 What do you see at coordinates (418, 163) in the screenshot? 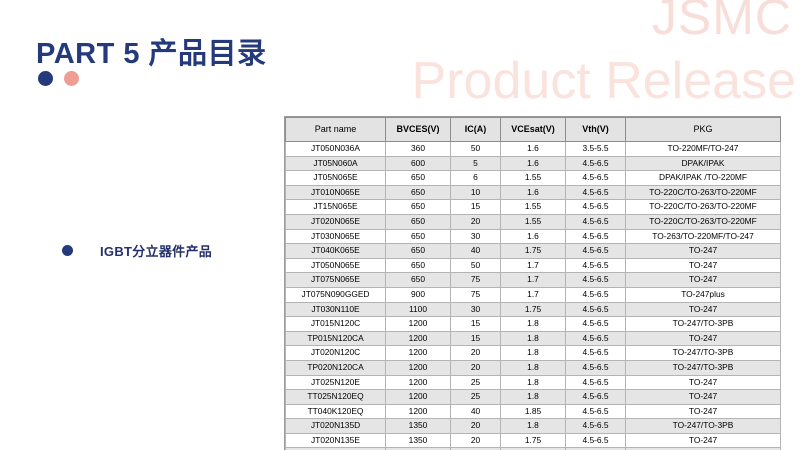
I see `cell-bvces: 600` at bounding box center [418, 163].